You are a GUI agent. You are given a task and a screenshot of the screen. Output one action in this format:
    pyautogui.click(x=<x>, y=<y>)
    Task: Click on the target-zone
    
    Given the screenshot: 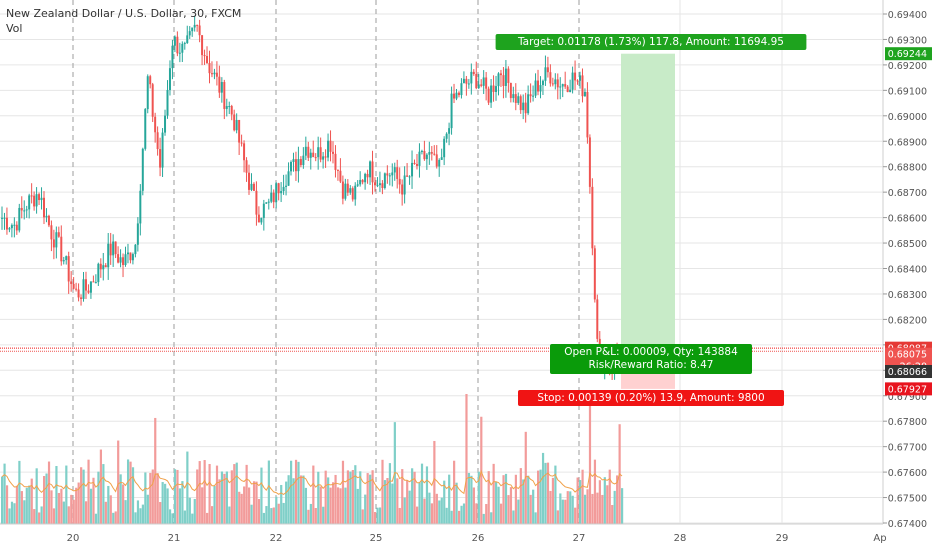 What is the action you would take?
    pyautogui.click(x=648, y=203)
    